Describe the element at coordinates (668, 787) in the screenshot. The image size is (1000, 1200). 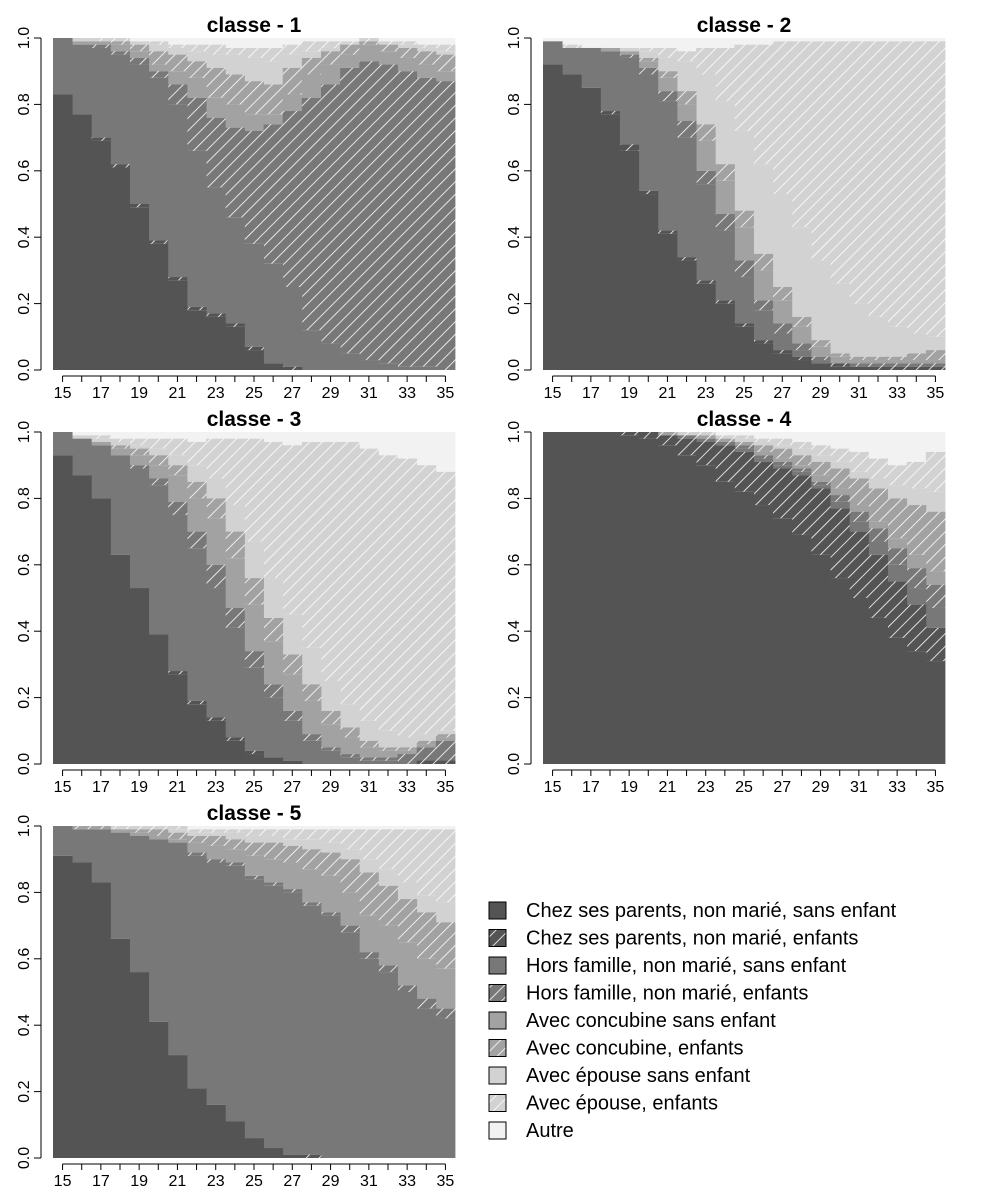
I see `x-tick-label: 21` at that location.